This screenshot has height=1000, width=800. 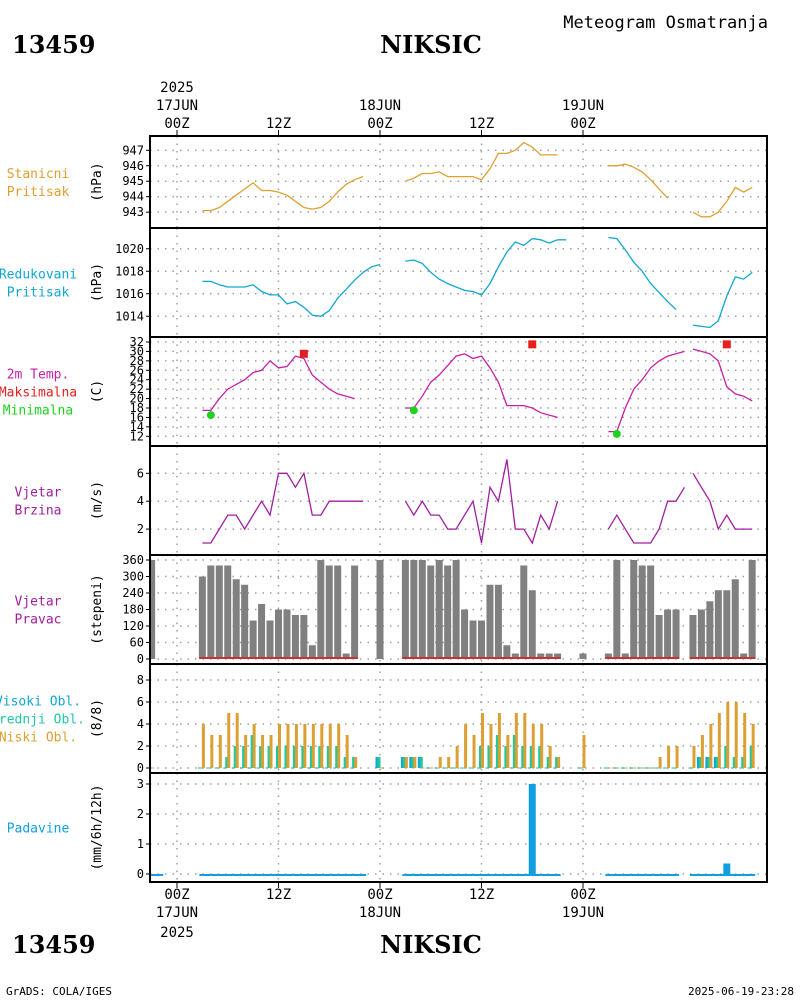 What do you see at coordinates (129, 294) in the screenshot?
I see `y-tick-label: 1016` at bounding box center [129, 294].